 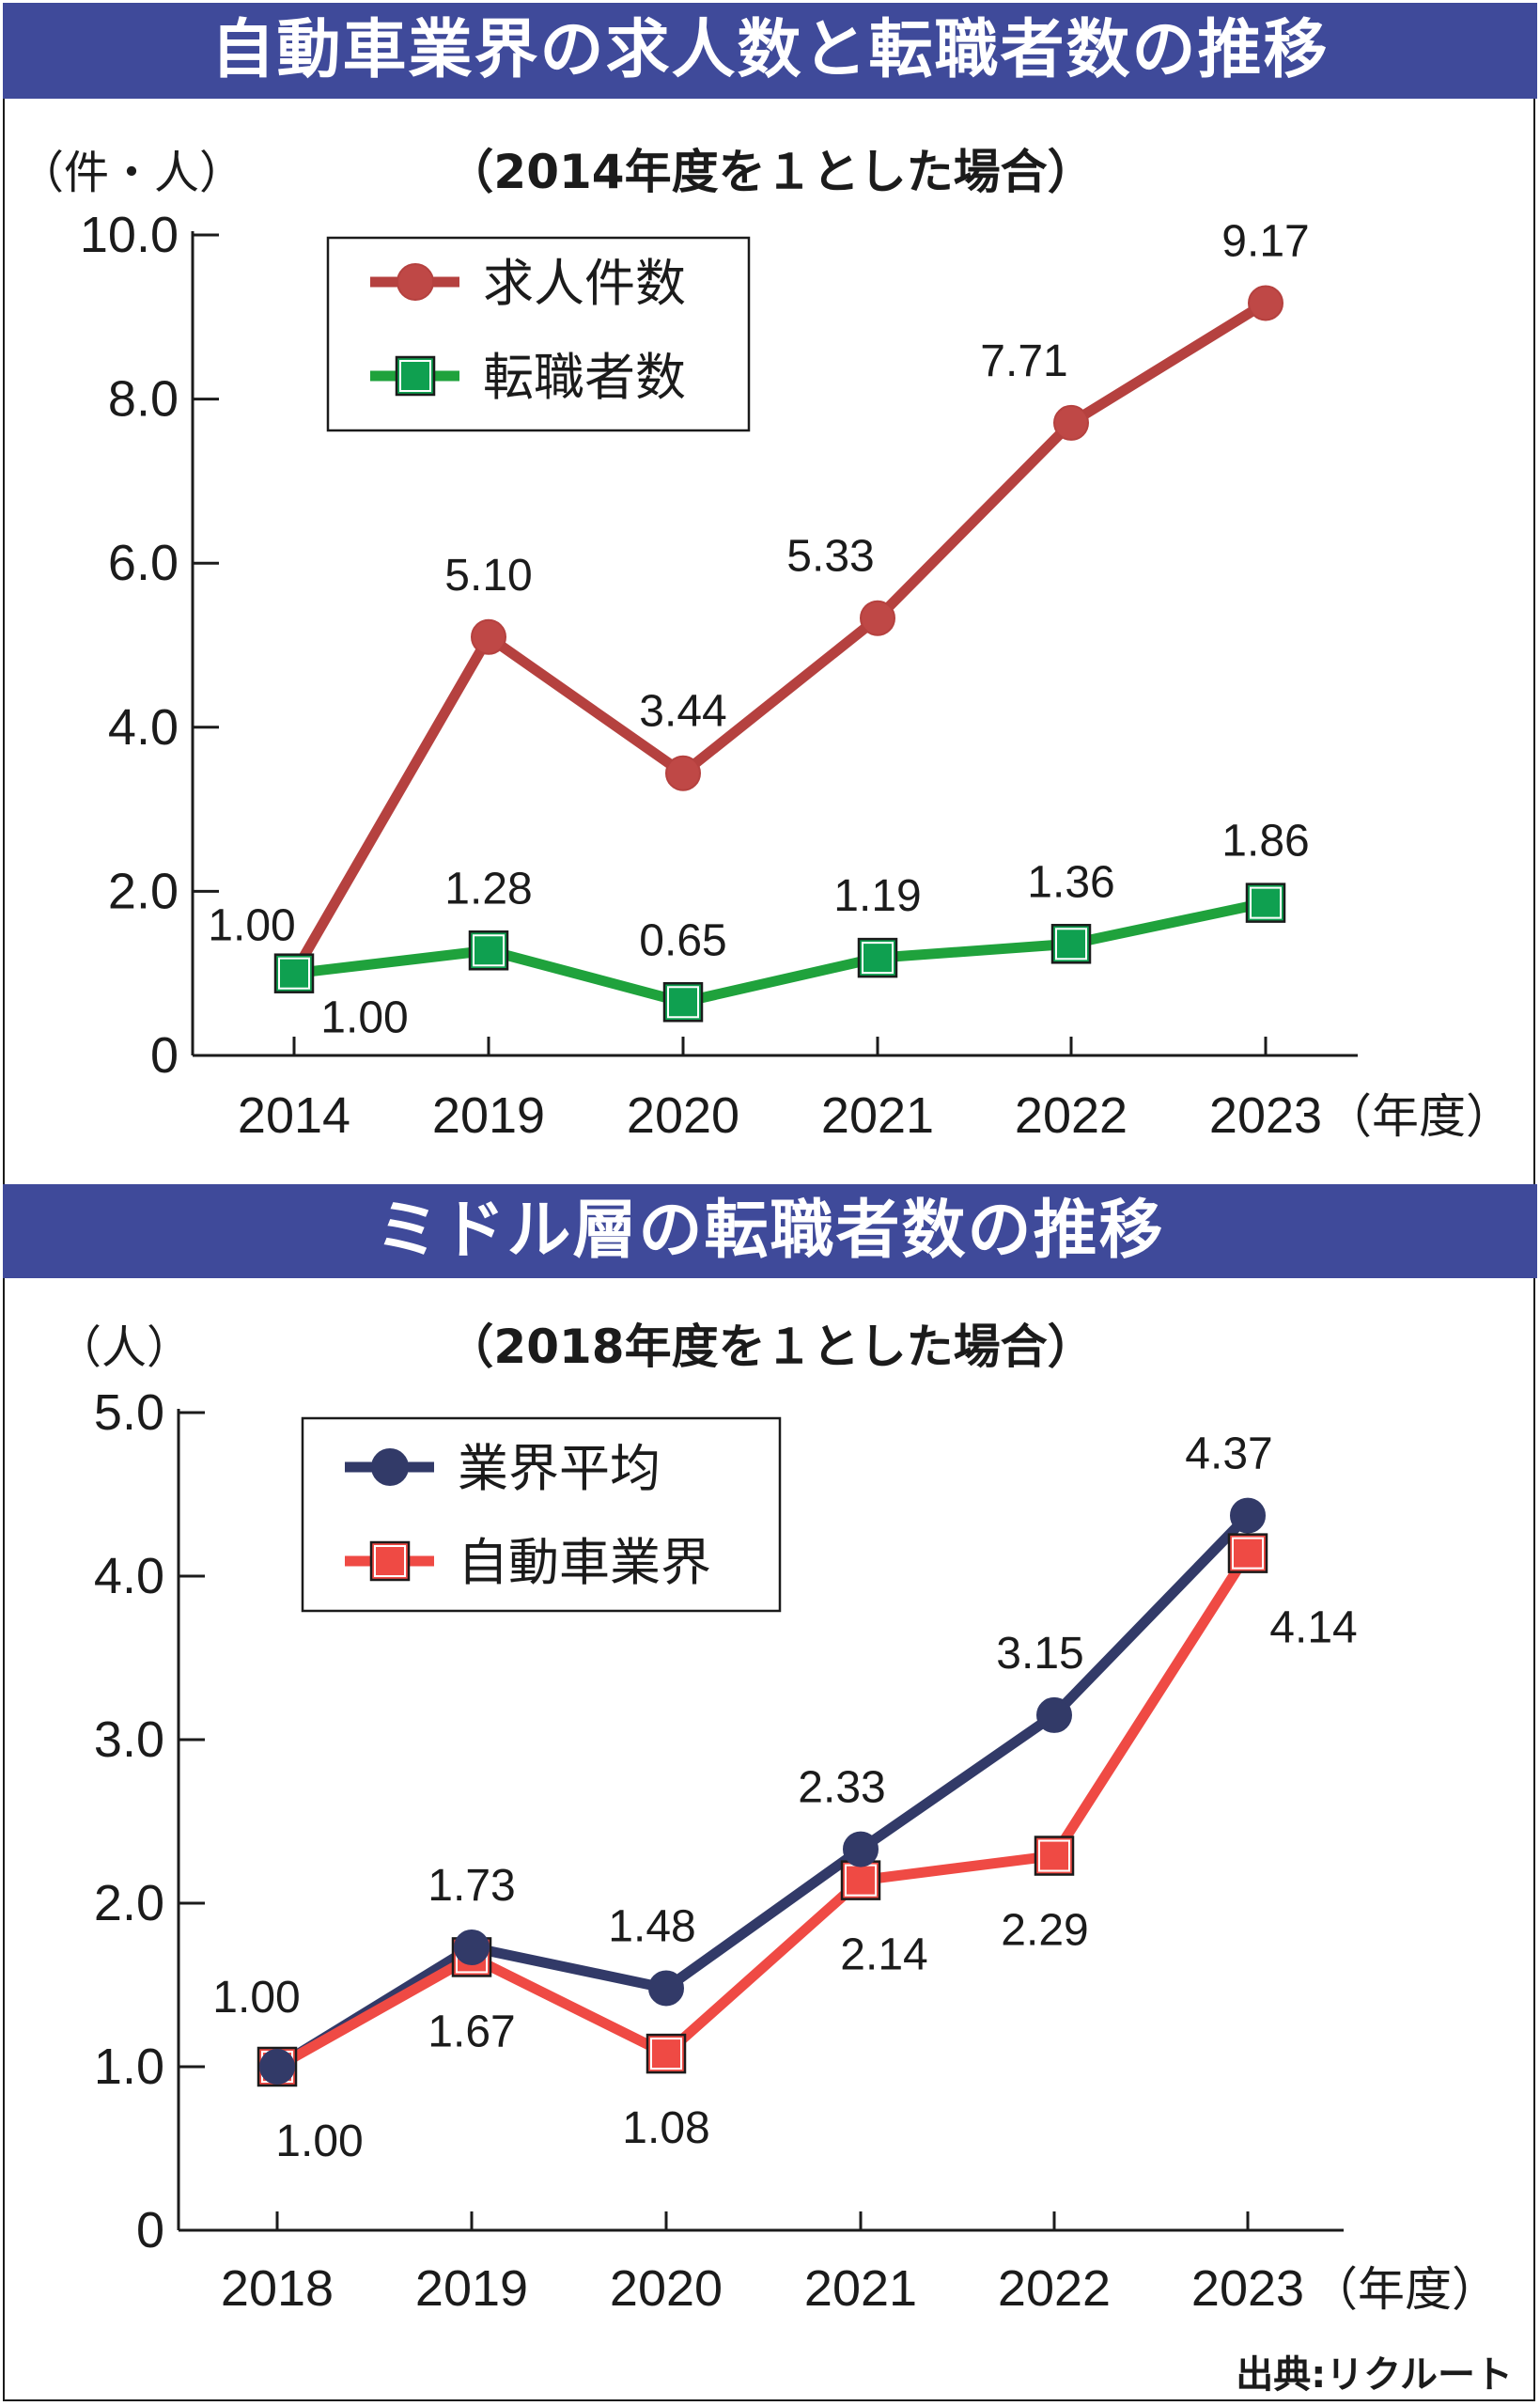 What do you see at coordinates (559, 1468) in the screenshot?
I see `chart2-legend-label: 業界平均` at bounding box center [559, 1468].